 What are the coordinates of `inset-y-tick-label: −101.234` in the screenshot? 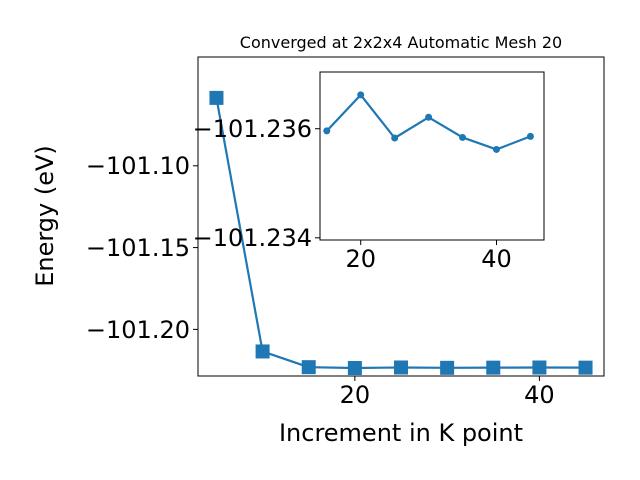 It's located at (252, 238).